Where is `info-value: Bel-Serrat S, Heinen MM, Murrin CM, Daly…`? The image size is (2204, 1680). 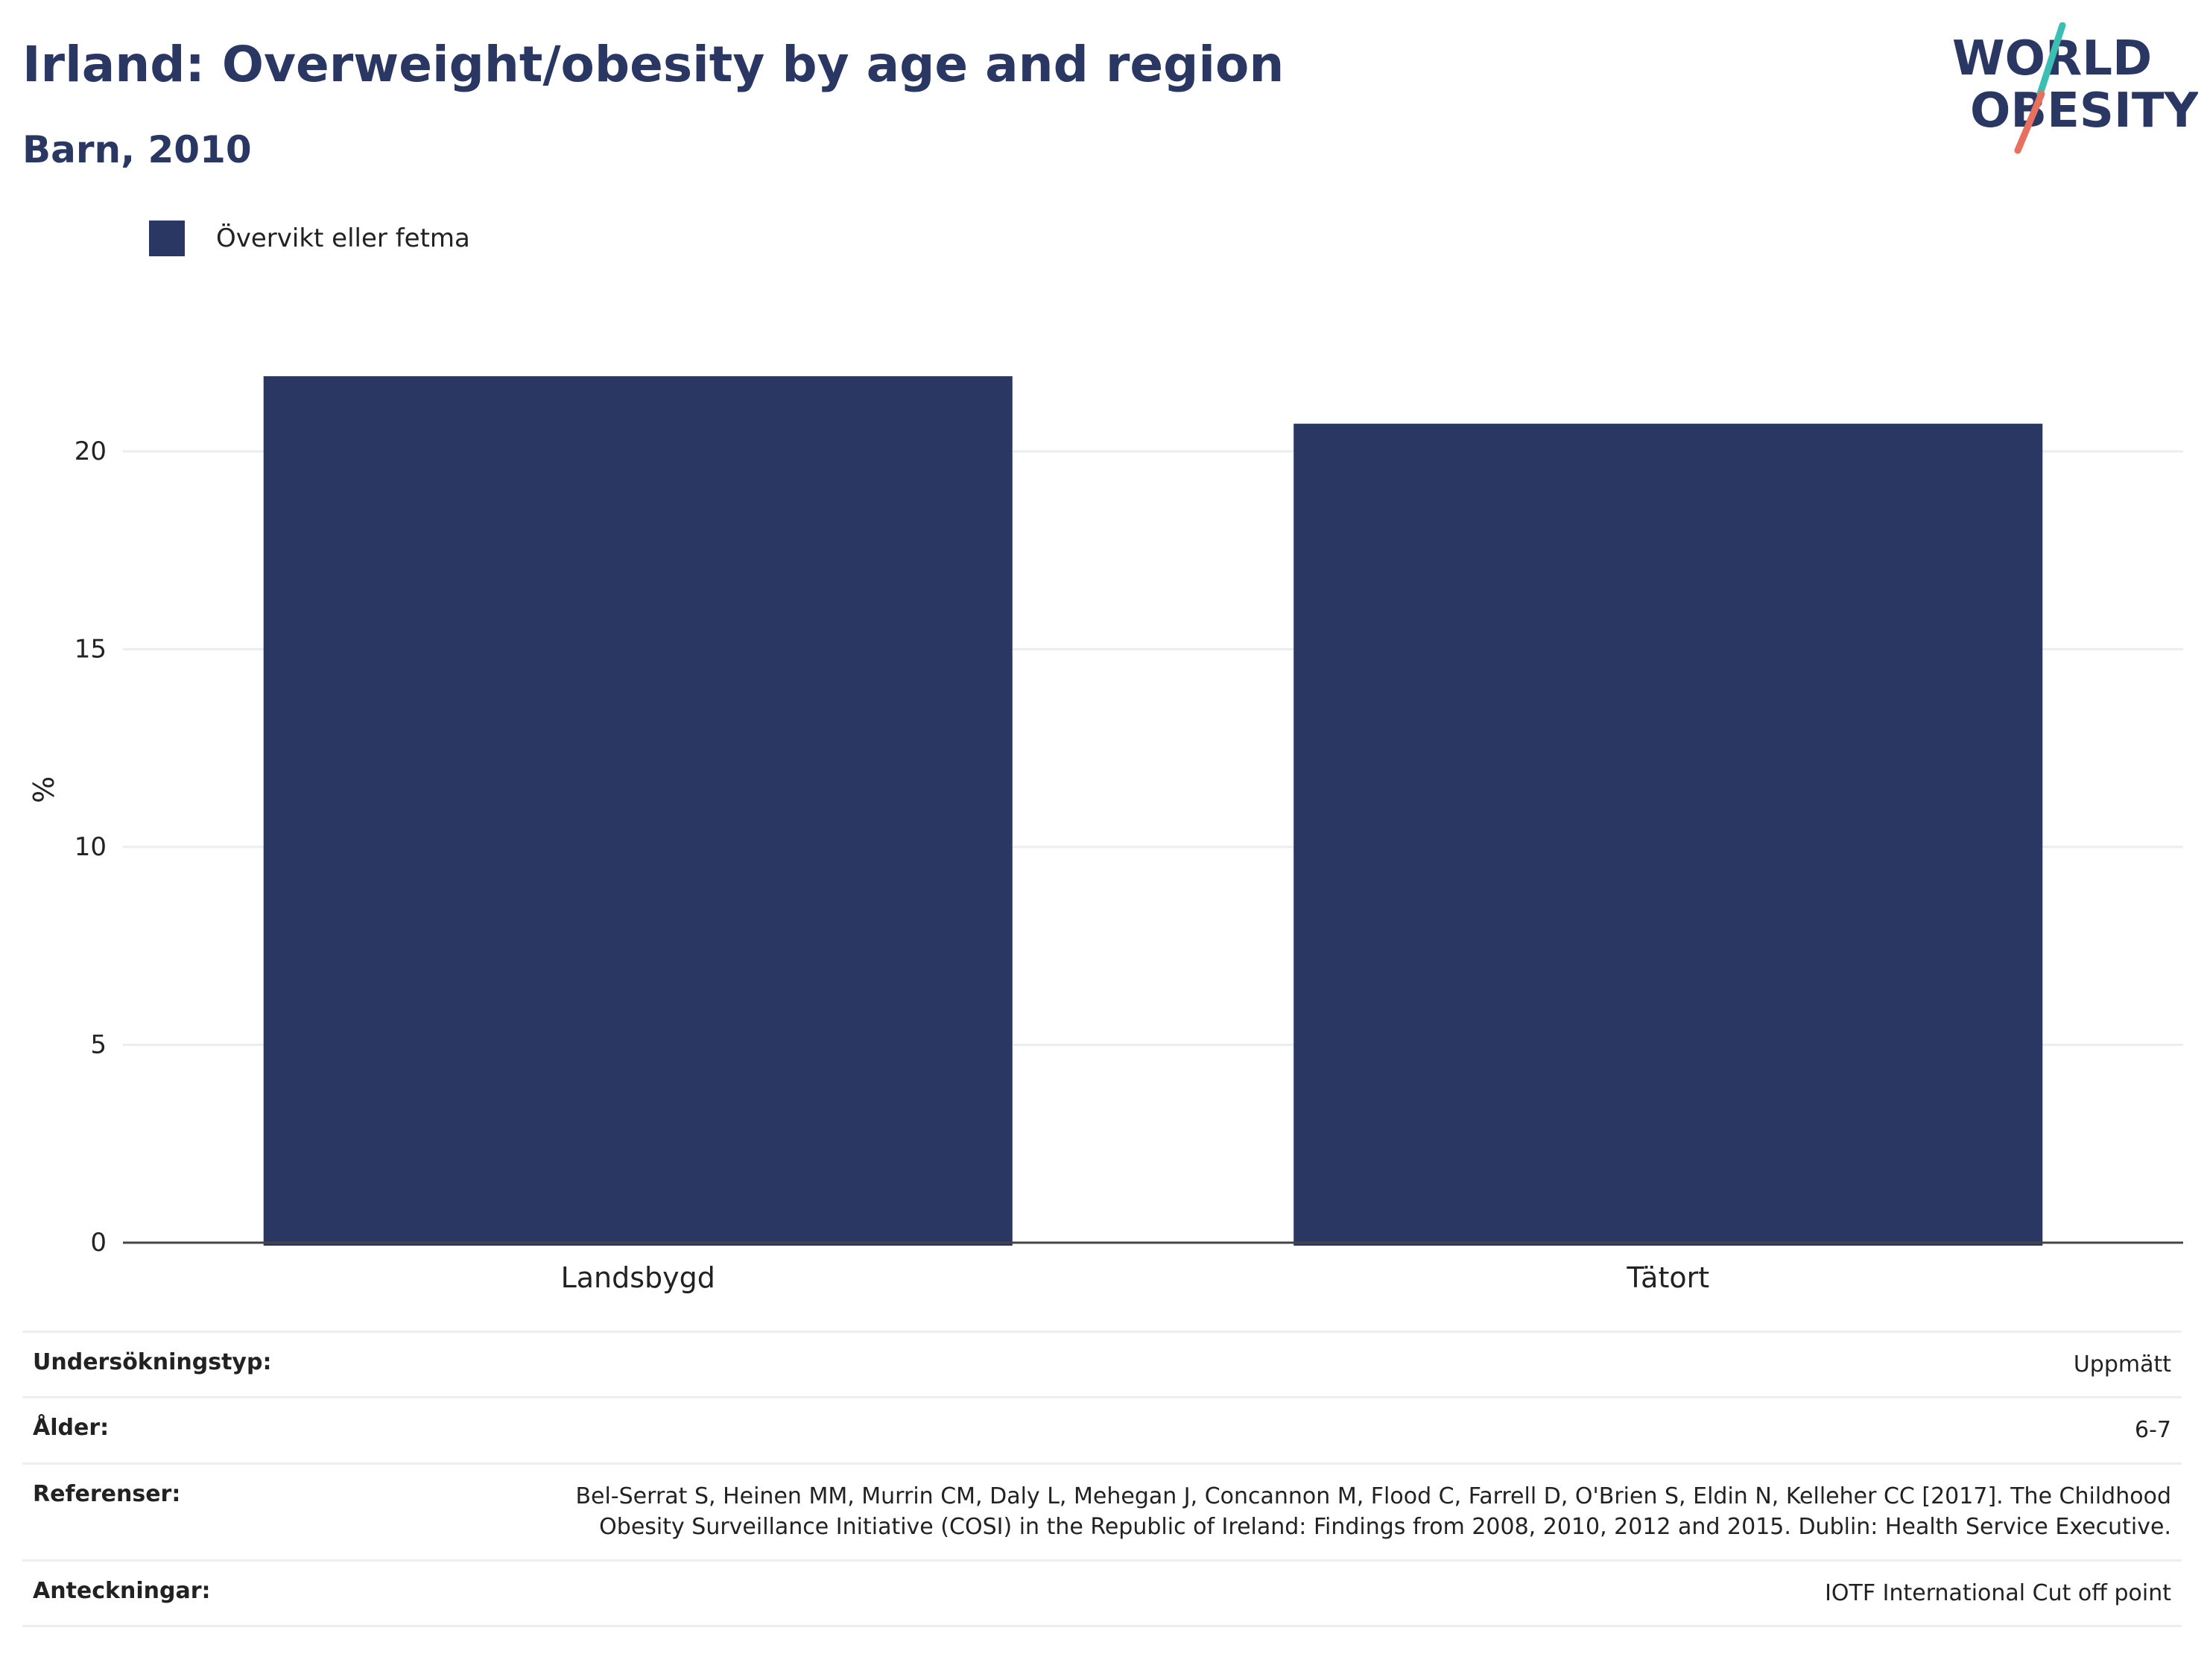
info-value: Bel-Serrat S, Heinen MM, Murrin CM, Daly… is located at coordinates (1373, 1512).